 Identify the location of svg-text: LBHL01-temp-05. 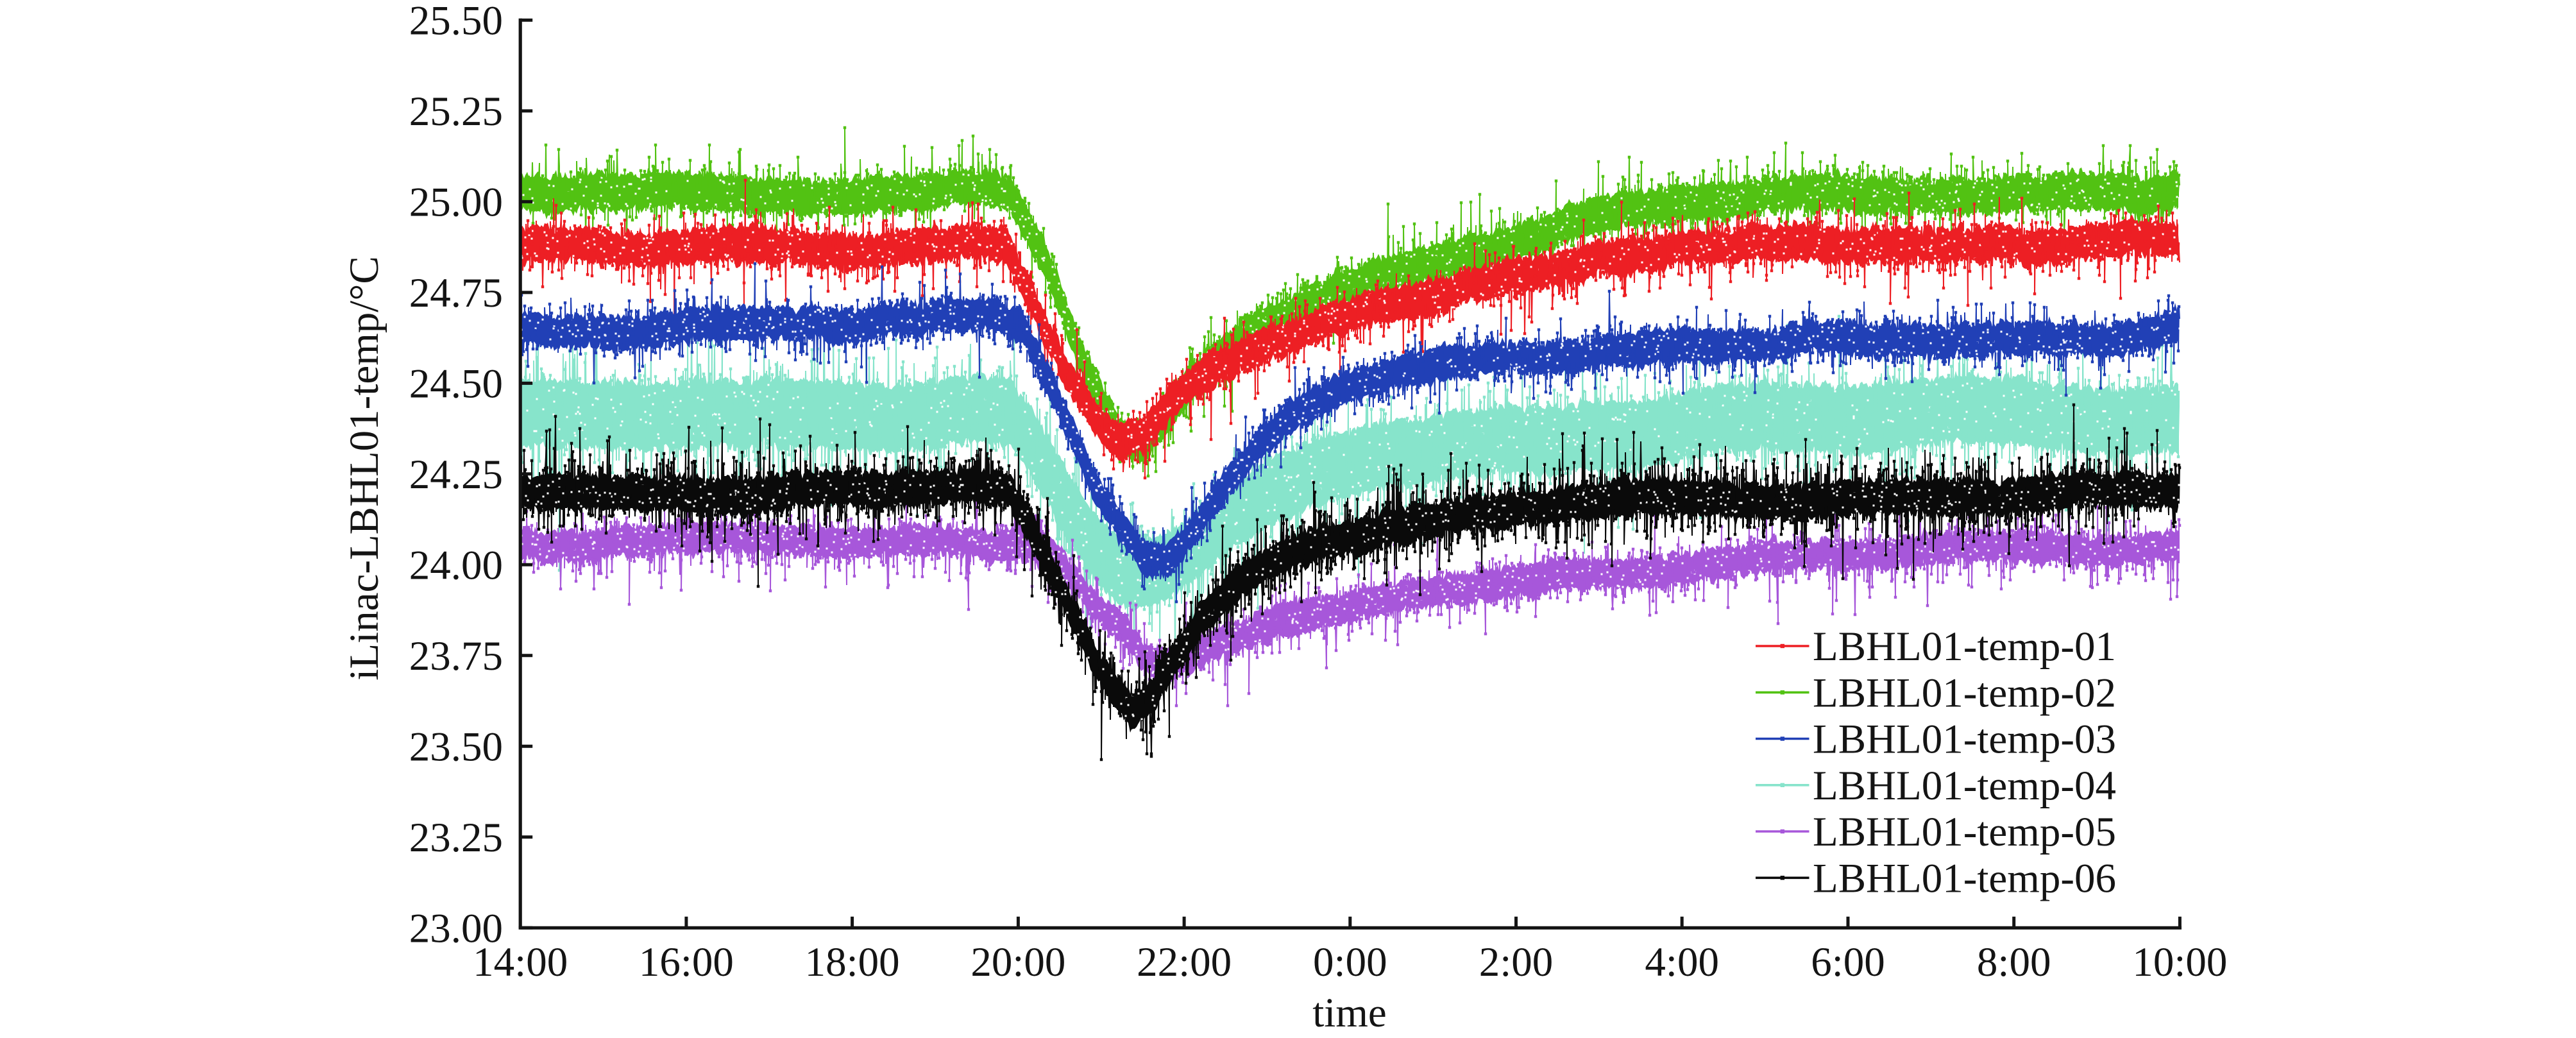
(1964, 832).